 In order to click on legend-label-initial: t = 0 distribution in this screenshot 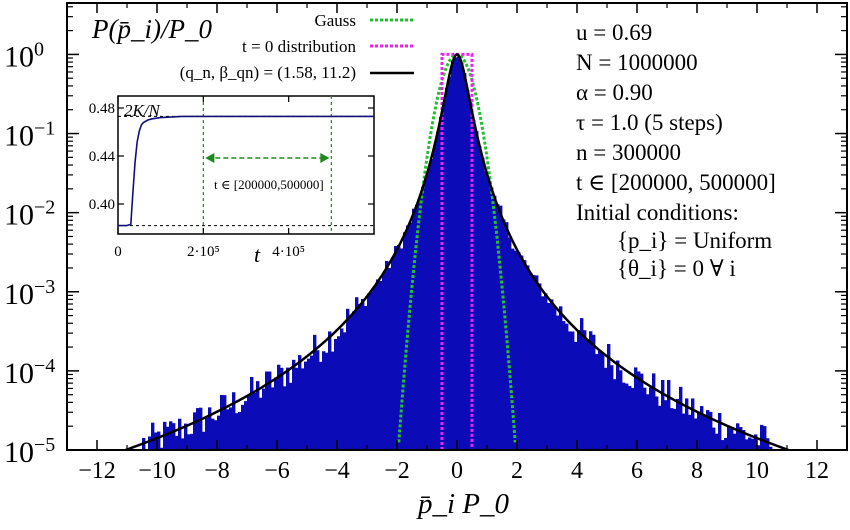, I will do `click(299, 46)`.